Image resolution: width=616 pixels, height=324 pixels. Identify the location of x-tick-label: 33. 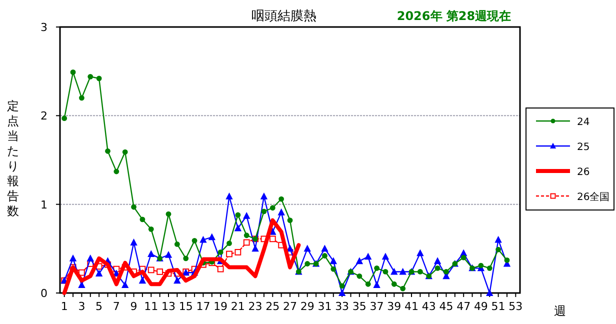
(342, 306).